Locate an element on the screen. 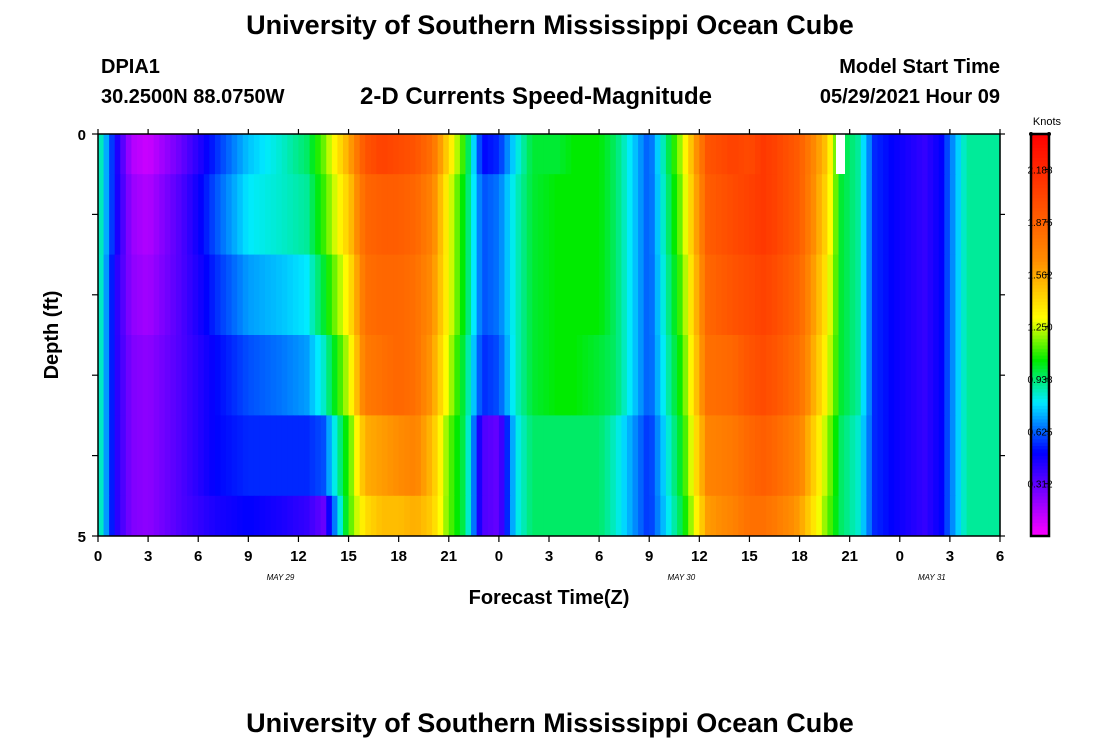 Image resolution: width=1100 pixels, height=750 pixels. colorbar-corner is located at coordinates (1031, 134).